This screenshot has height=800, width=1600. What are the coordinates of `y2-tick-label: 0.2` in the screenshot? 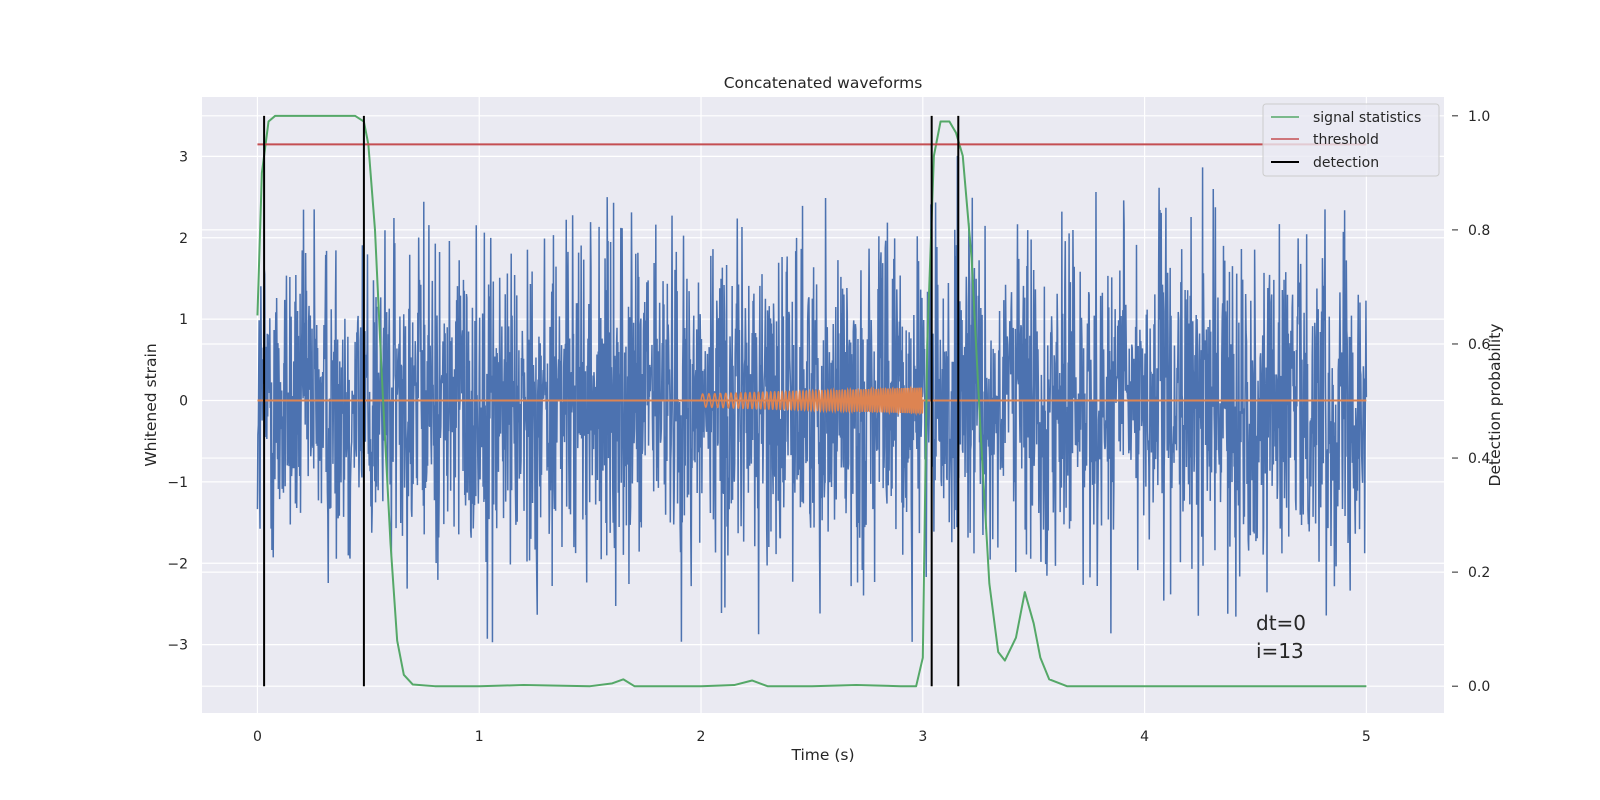 It's located at (1479, 573).